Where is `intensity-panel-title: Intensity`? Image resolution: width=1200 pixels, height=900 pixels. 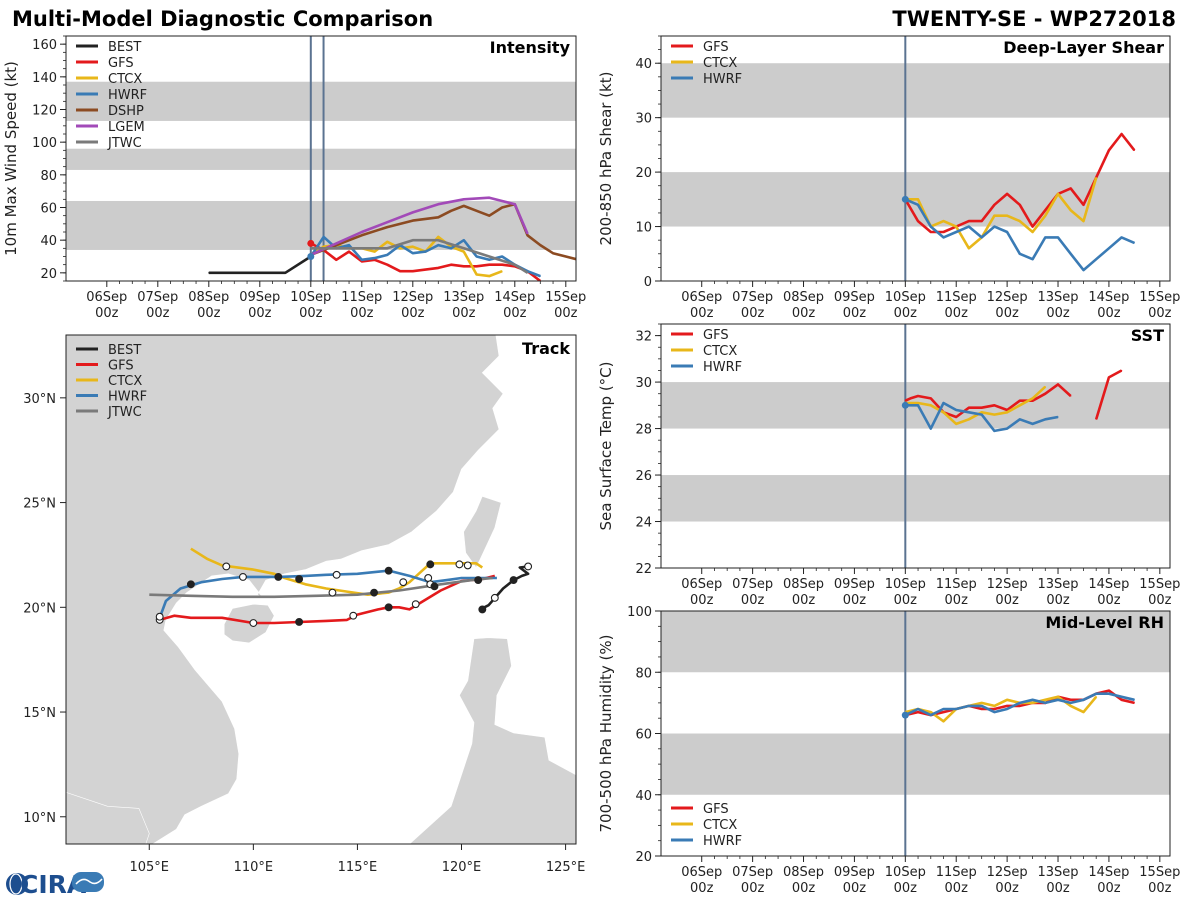
intensity-panel-title: Intensity is located at coordinates (530, 47).